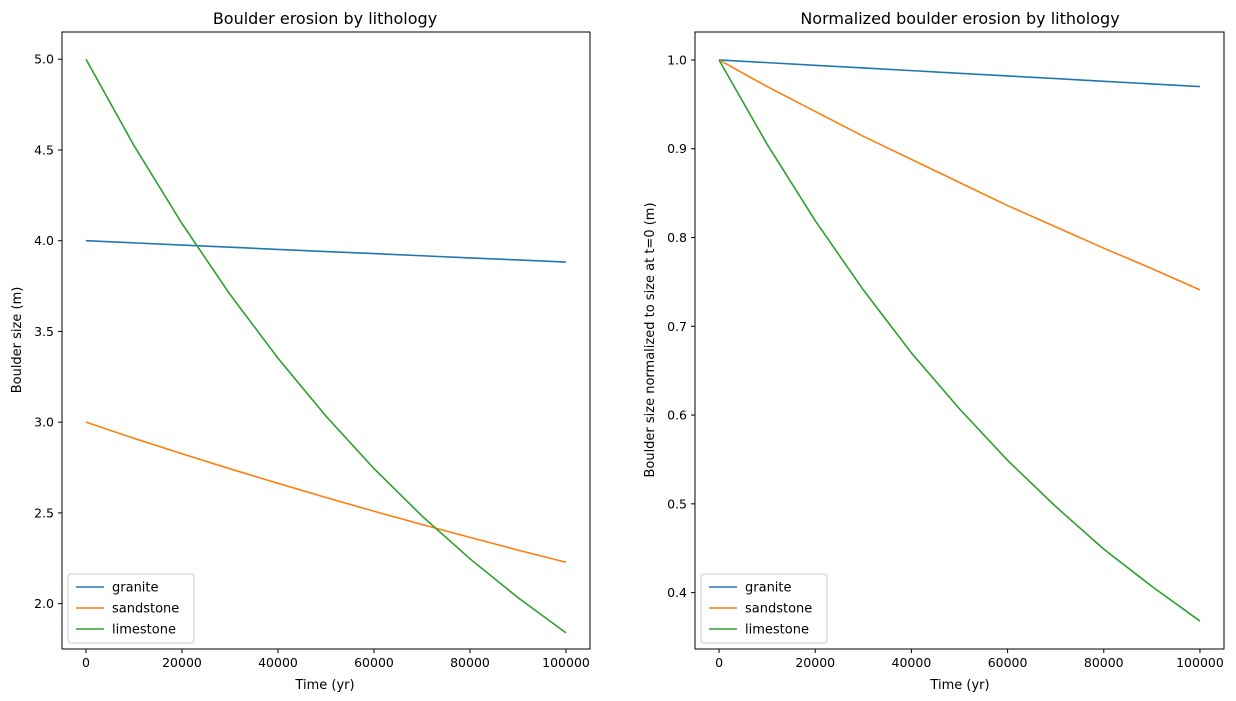 This screenshot has height=701, width=1236. What do you see at coordinates (677, 59) in the screenshot?
I see `y-tick-label: 1.0` at bounding box center [677, 59].